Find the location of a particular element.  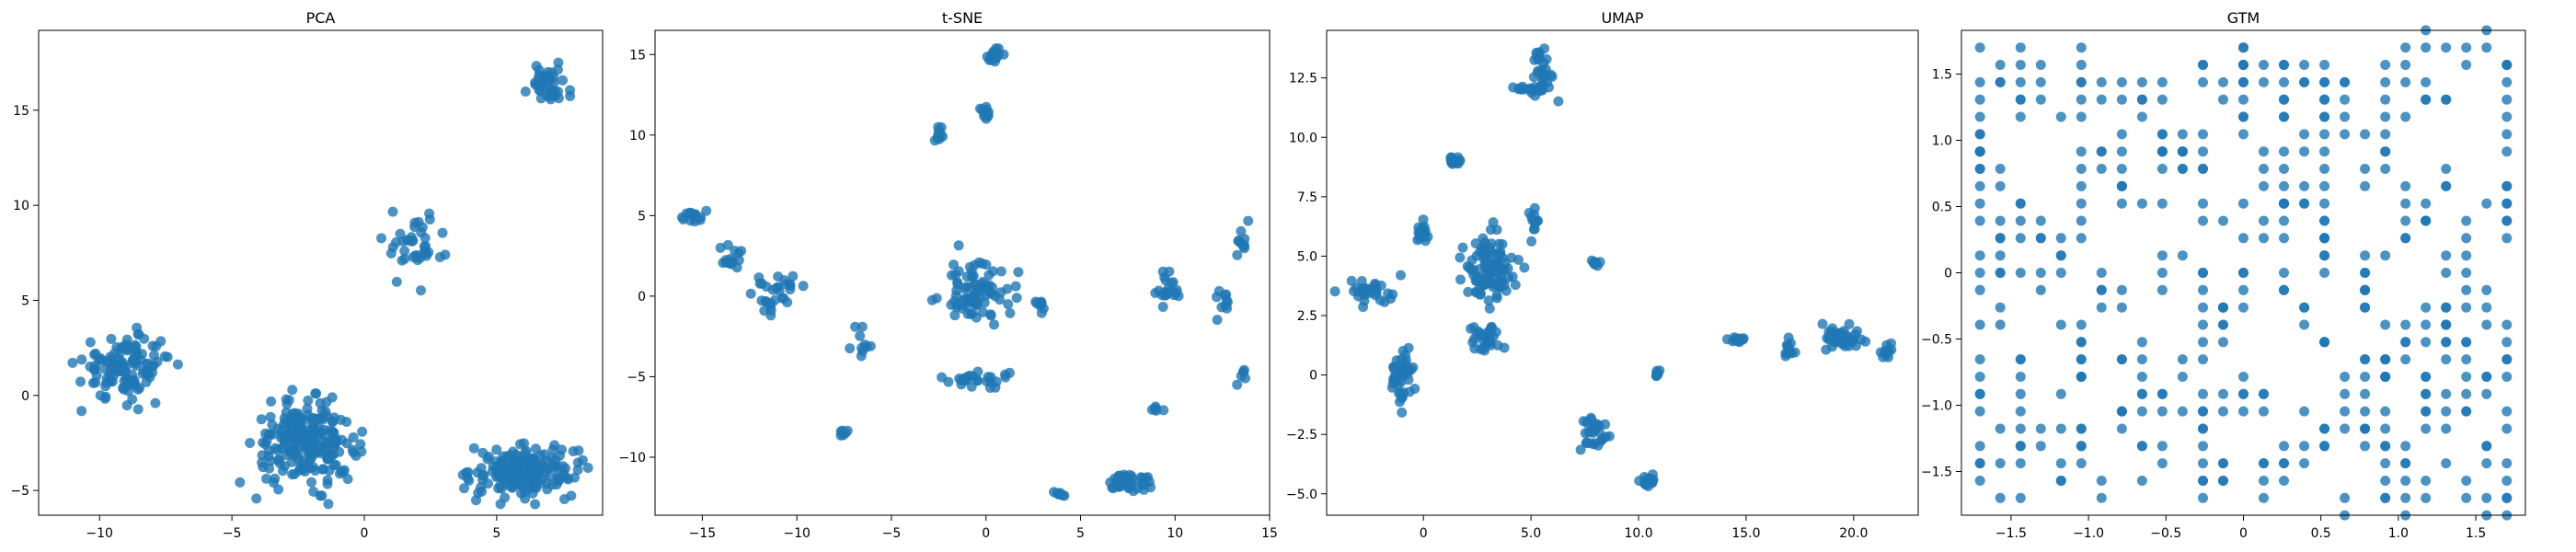

y-tick-label: 1.0 is located at coordinates (1942, 141).